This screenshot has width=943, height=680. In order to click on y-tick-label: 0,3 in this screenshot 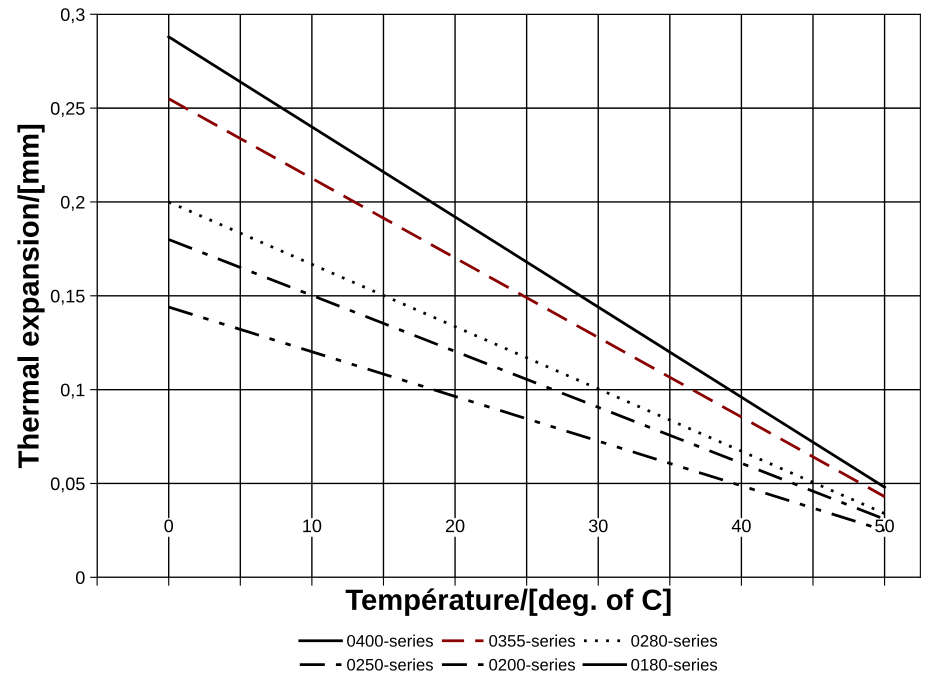, I will do `click(72, 16)`.